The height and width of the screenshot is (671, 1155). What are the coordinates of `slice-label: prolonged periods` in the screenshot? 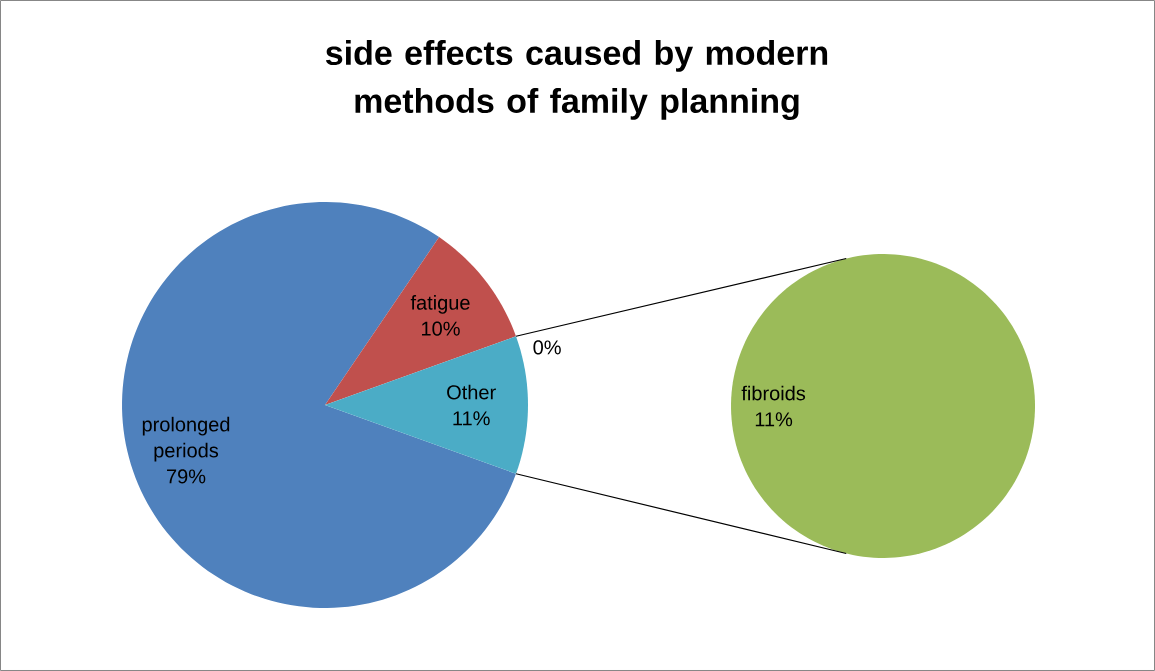 It's located at (186, 439).